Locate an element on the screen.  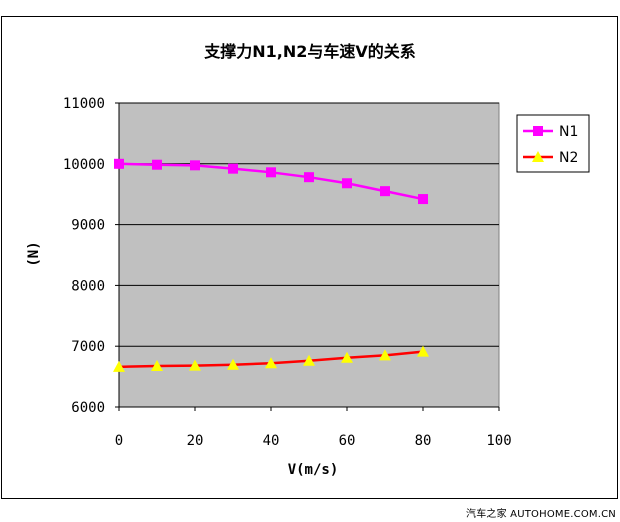
legend-label-N1: N1 is located at coordinates (568, 132).